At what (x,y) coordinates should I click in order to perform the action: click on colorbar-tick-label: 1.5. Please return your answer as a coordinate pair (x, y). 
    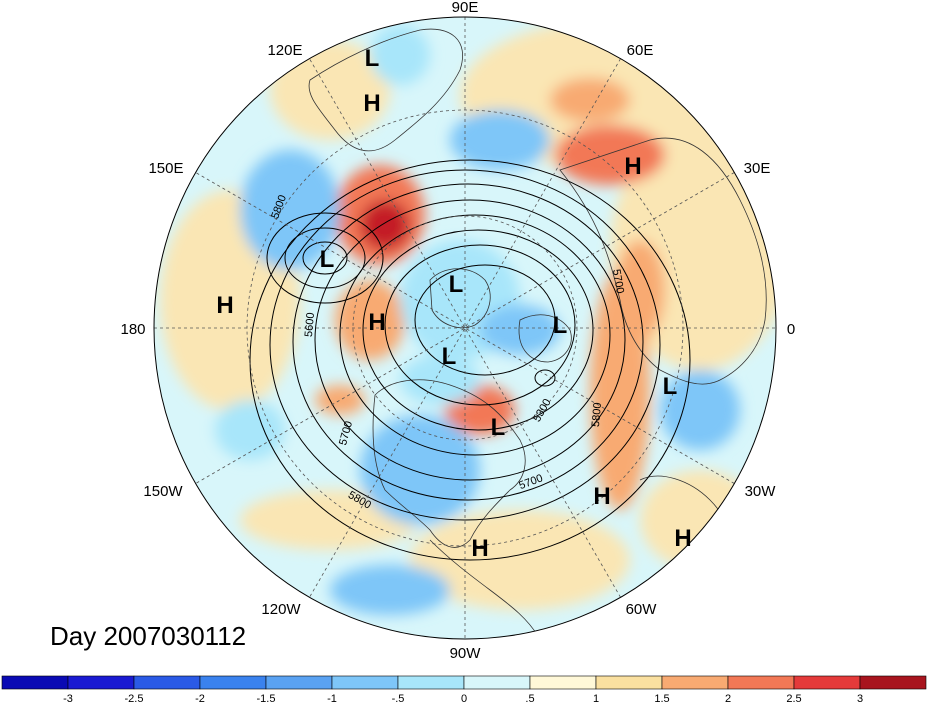
    Looking at the image, I should click on (661, 697).